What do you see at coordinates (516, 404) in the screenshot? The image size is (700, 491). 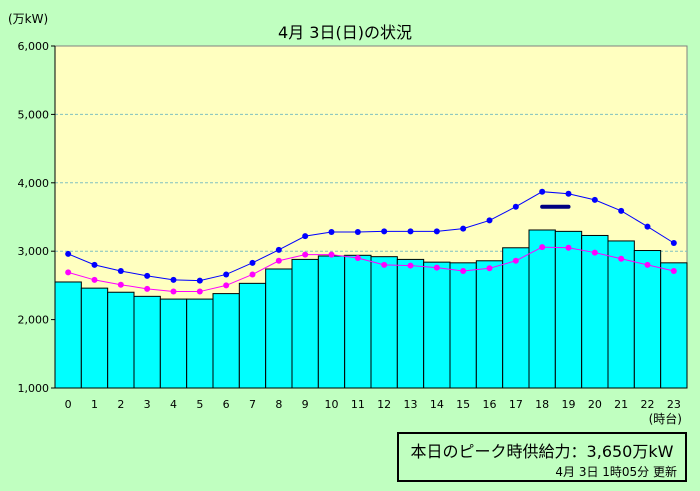 I see `x-tick-label: 17` at bounding box center [516, 404].